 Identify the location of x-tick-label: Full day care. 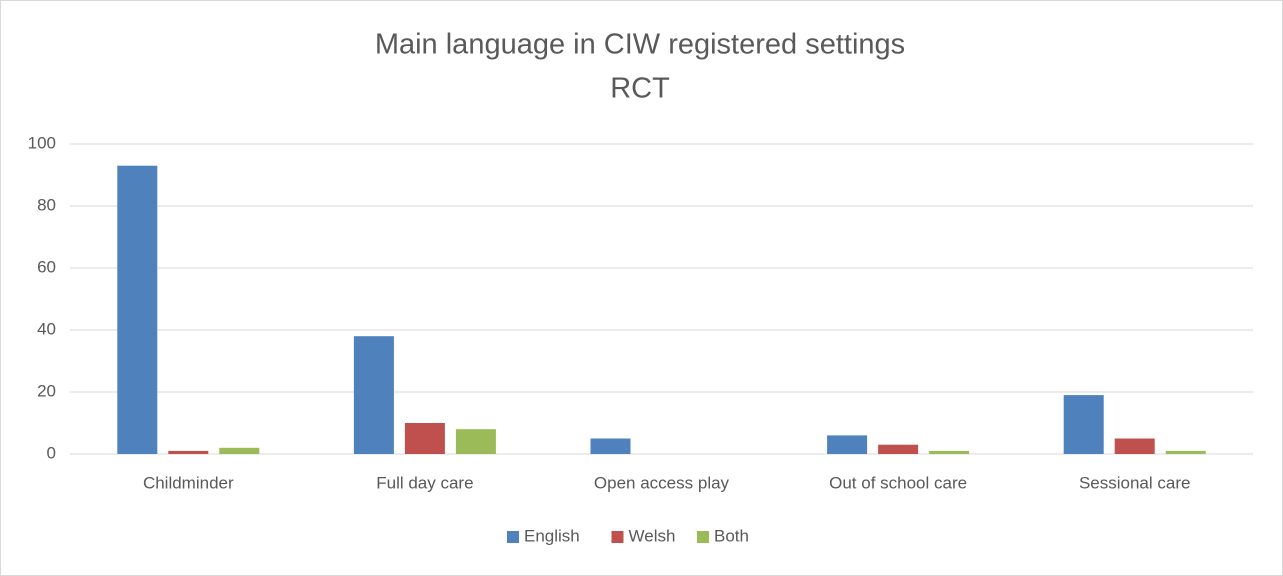
(424, 482).